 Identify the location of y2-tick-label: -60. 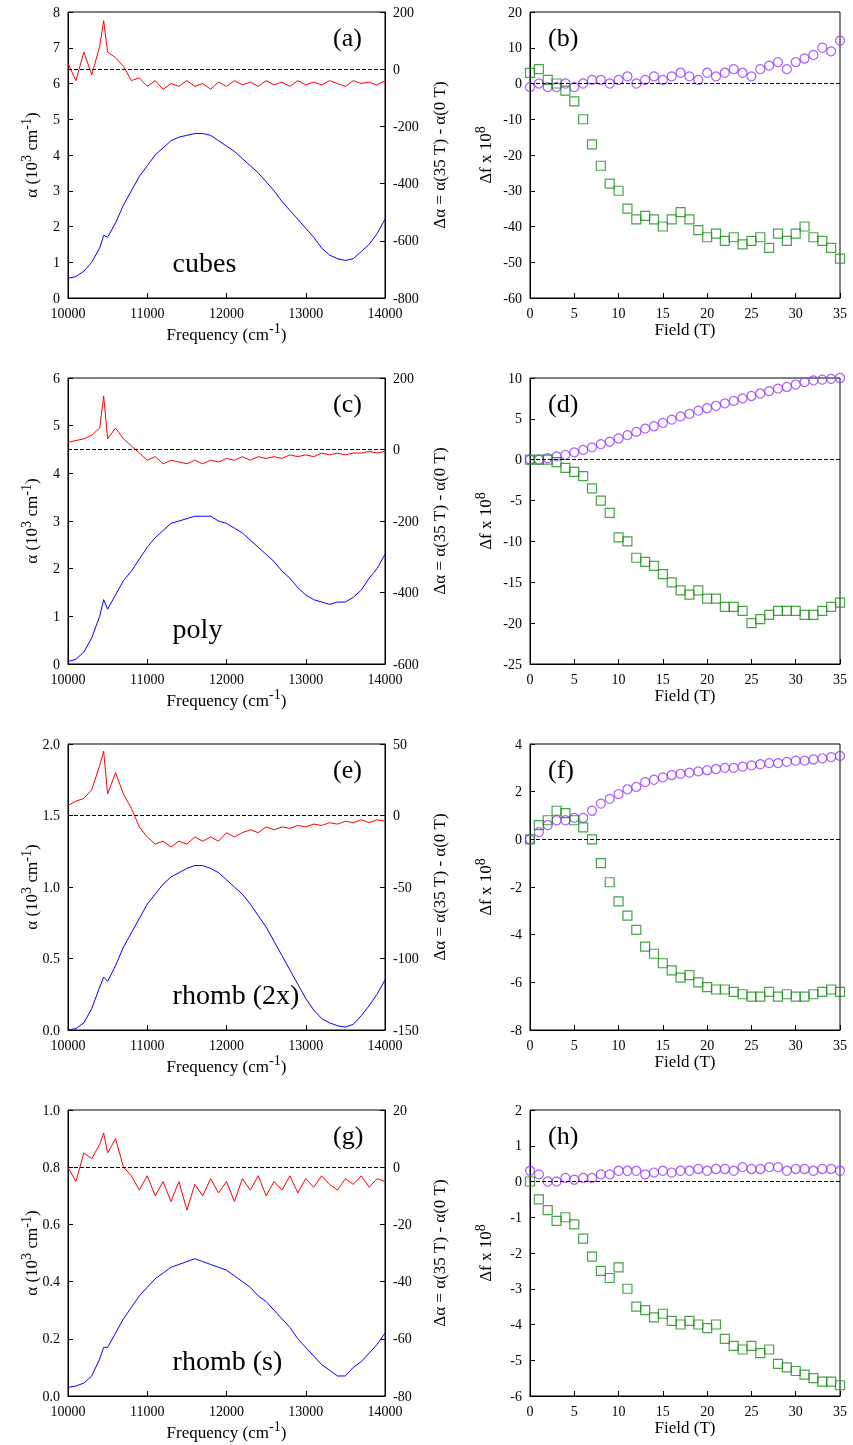
(402, 1339).